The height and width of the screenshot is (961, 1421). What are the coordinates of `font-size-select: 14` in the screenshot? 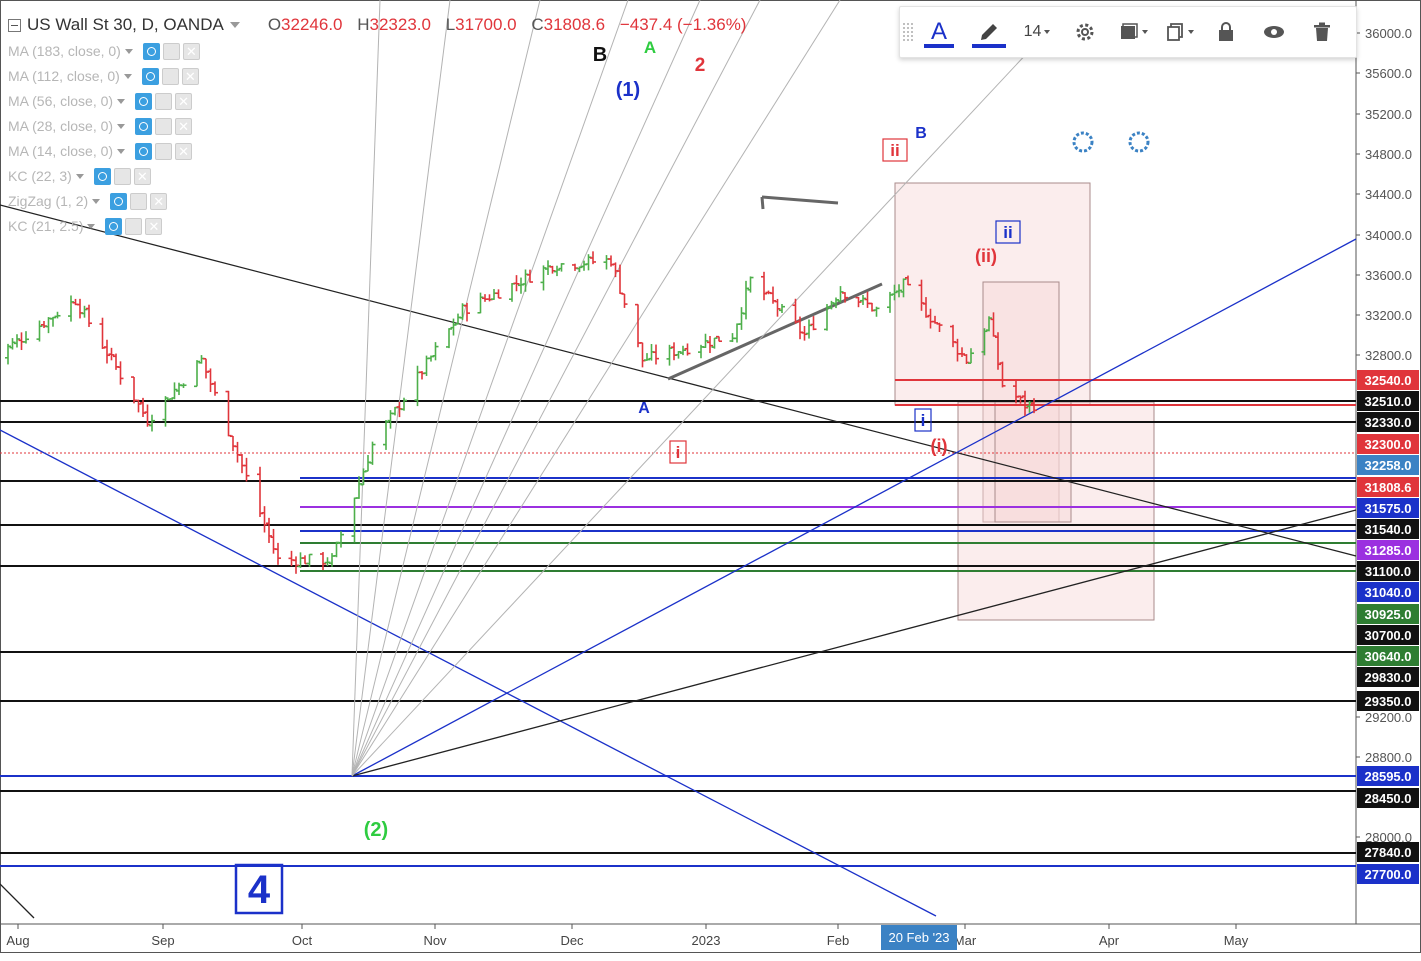 It's located at (1037, 32).